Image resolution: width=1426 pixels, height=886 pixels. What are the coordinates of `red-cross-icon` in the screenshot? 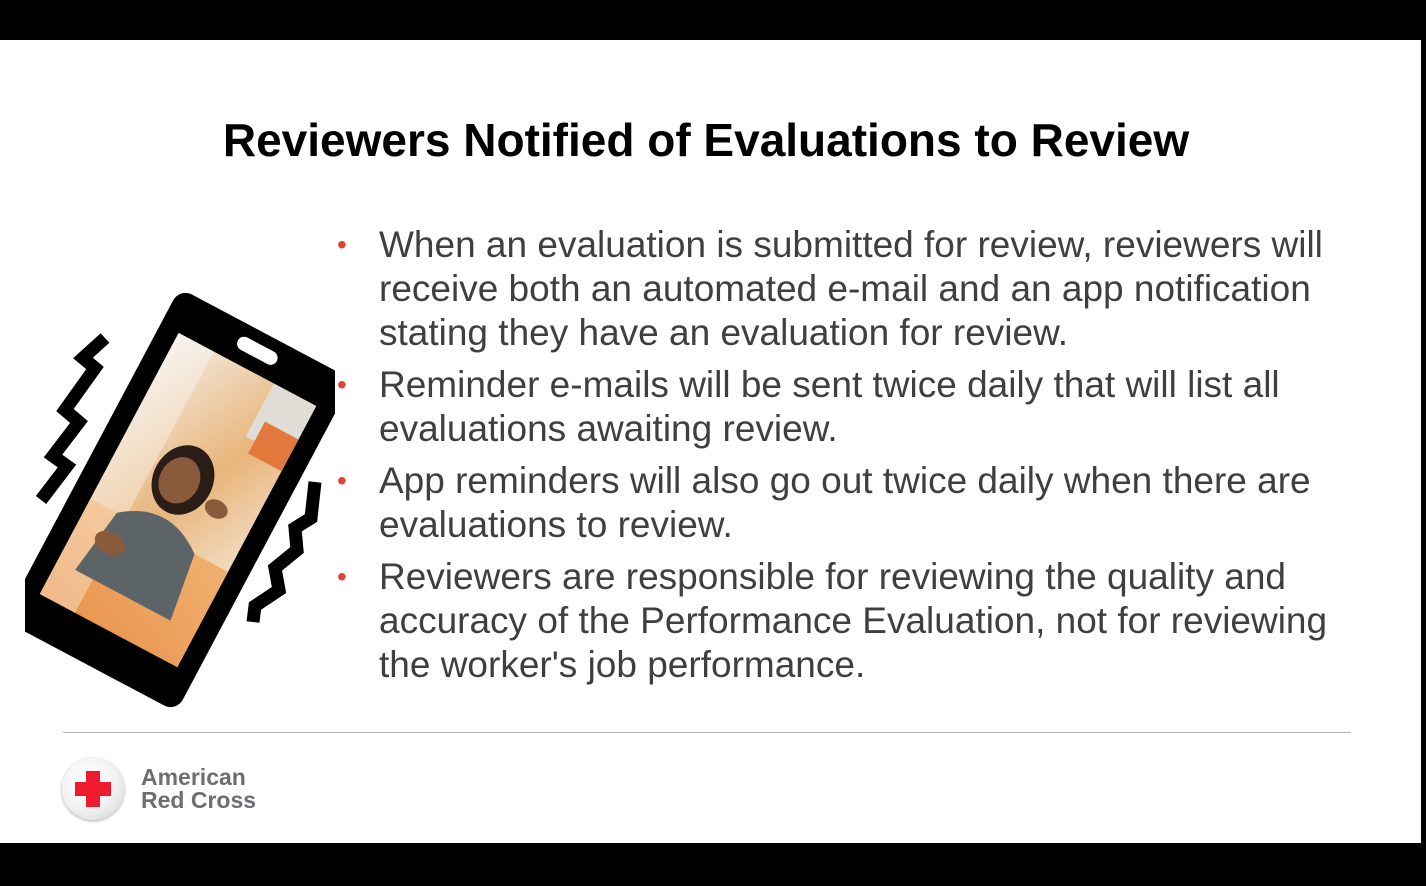 It's located at (93, 789).